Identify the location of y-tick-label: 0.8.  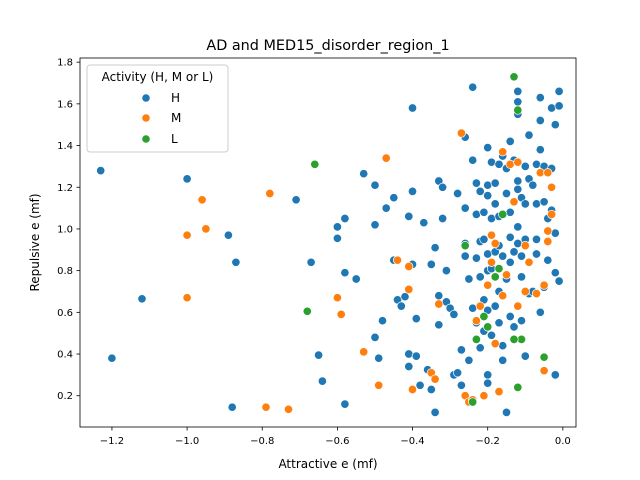
(65, 271).